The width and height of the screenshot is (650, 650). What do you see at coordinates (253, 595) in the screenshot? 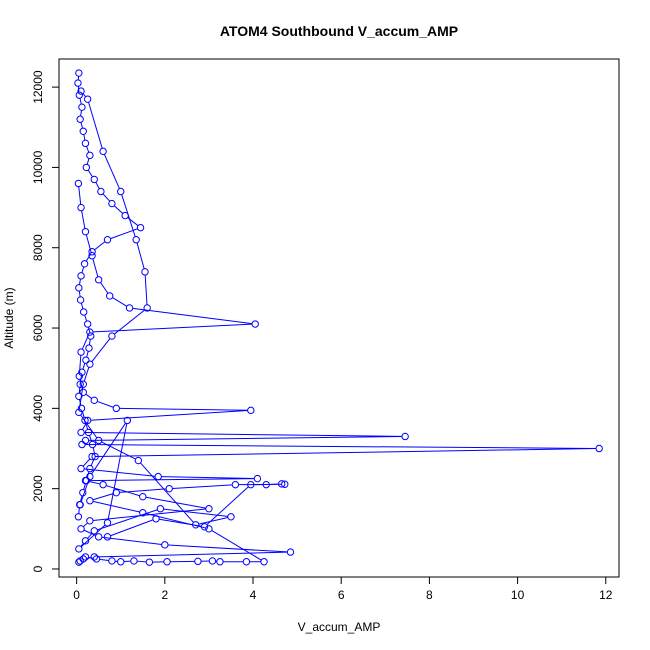
I see `x-tick-label: 4` at bounding box center [253, 595].